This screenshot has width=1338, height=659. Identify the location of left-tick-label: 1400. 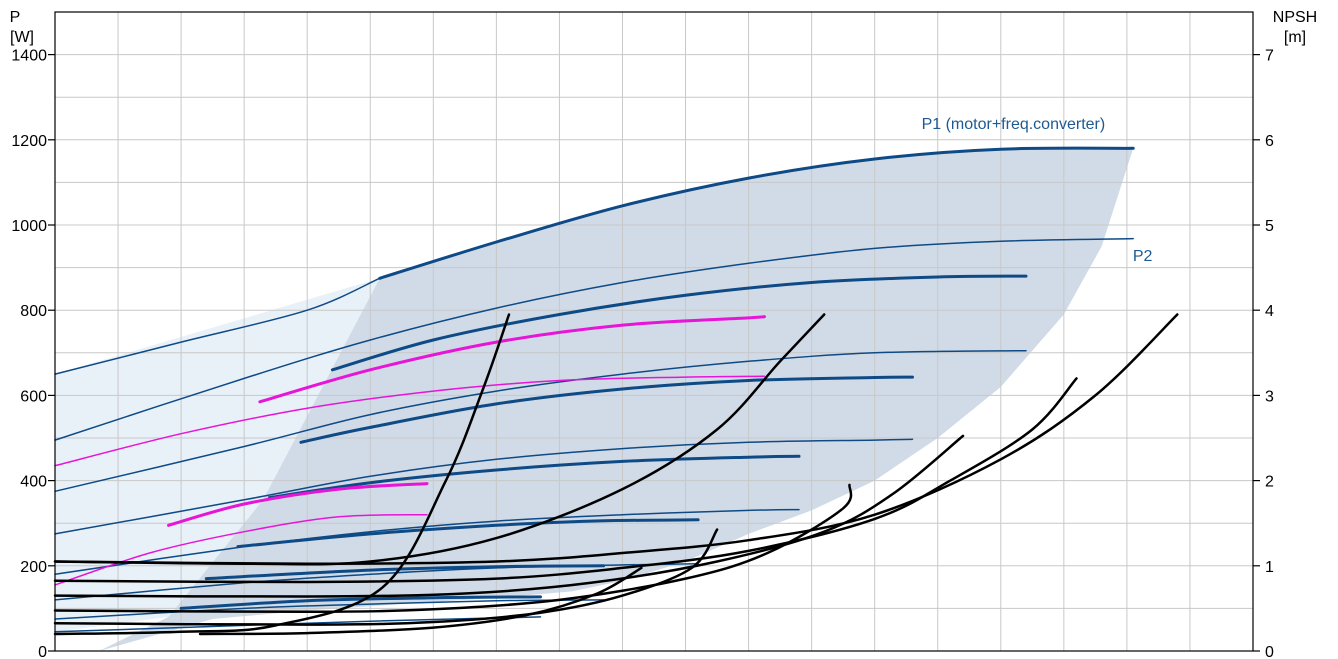
(29, 56).